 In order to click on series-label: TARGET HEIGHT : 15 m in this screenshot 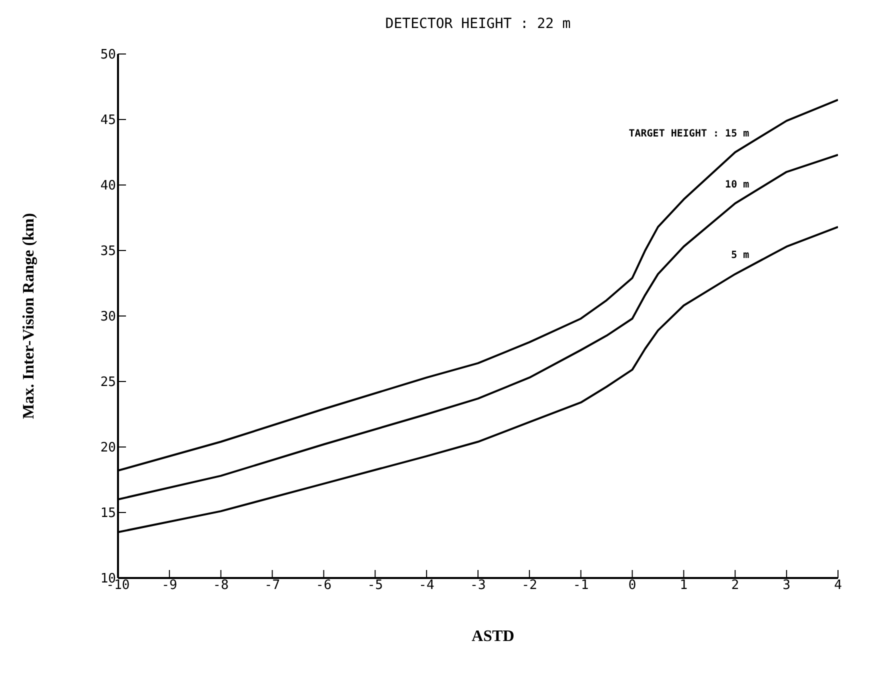, I will do `click(689, 134)`.